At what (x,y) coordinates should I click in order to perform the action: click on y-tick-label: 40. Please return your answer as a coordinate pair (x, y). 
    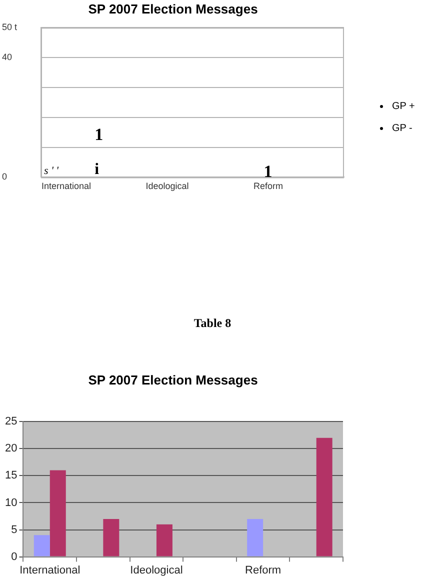
    Looking at the image, I should click on (7, 57).